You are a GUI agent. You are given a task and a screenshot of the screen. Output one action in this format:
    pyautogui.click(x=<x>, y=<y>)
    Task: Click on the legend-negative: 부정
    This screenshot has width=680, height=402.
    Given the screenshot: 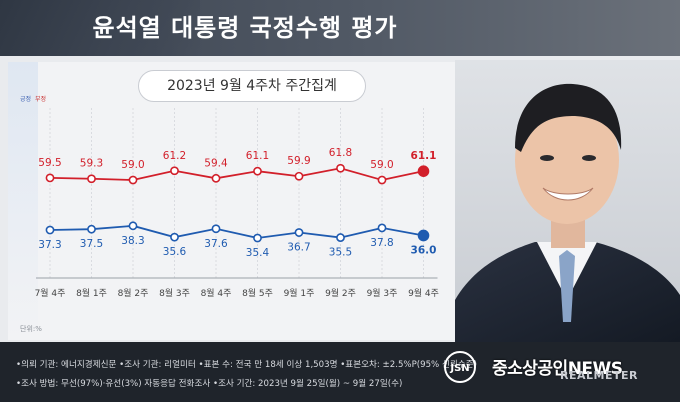 What is the action you would take?
    pyautogui.click(x=40, y=99)
    